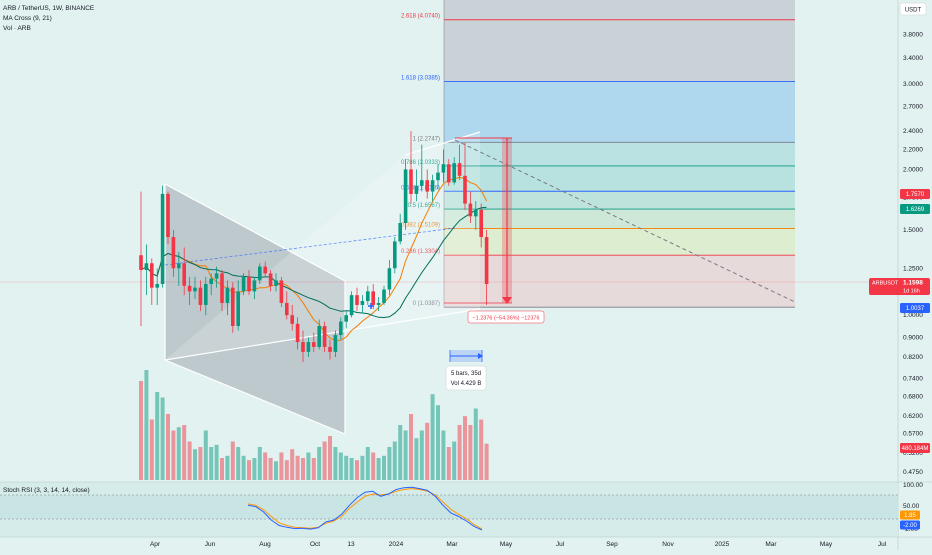  I want to click on volume-legend: Vol · ARB, so click(17, 28).